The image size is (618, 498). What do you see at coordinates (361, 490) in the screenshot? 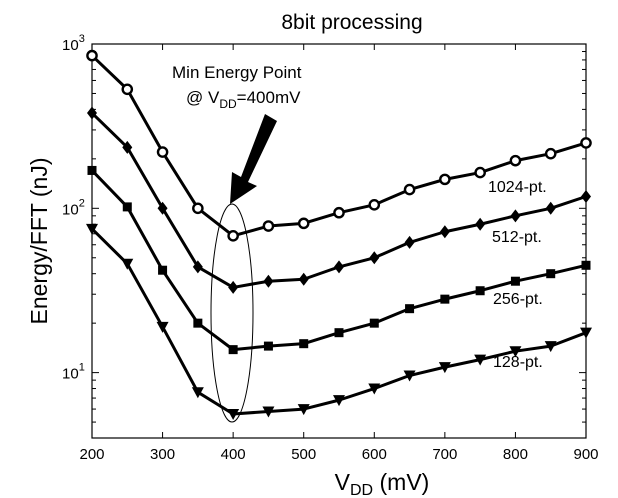
I see `x-axis-title-sub: DD` at bounding box center [361, 490].